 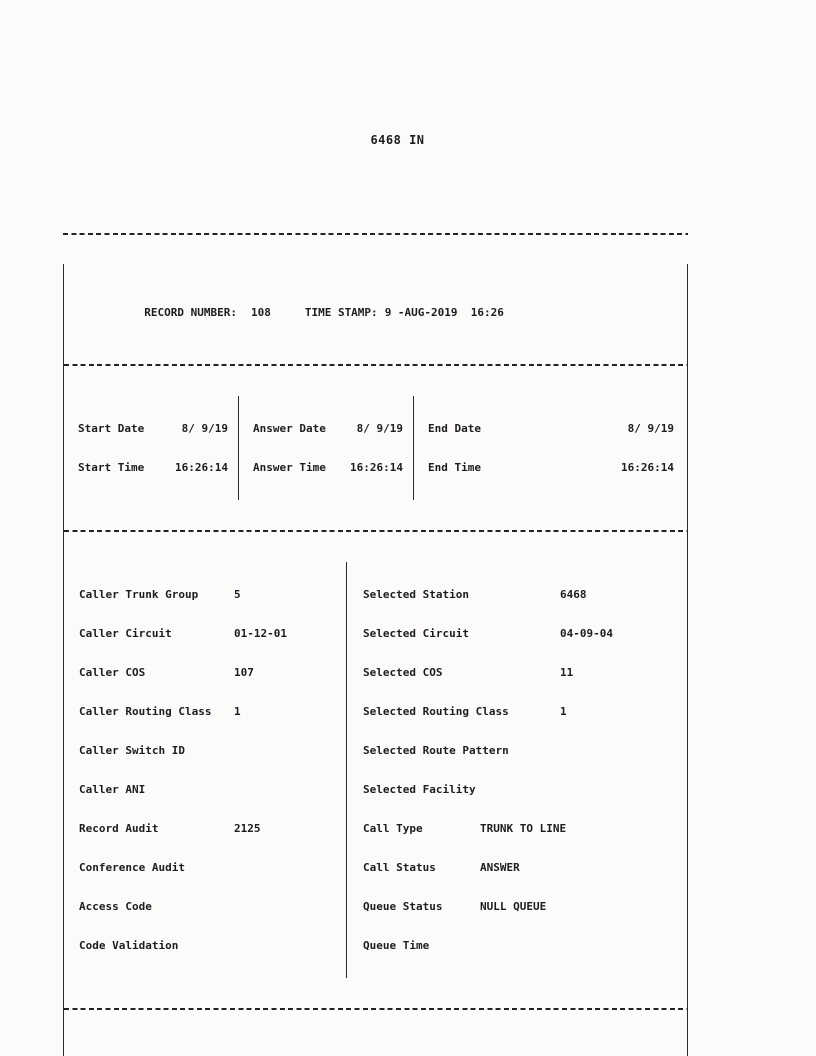 What do you see at coordinates (212, 789) in the screenshot?
I see `field-row: Caller ANI` at bounding box center [212, 789].